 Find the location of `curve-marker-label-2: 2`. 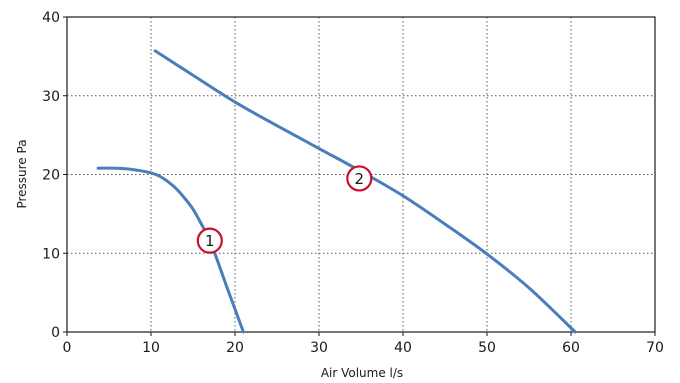

curve-marker-label-2: 2 is located at coordinates (360, 179).